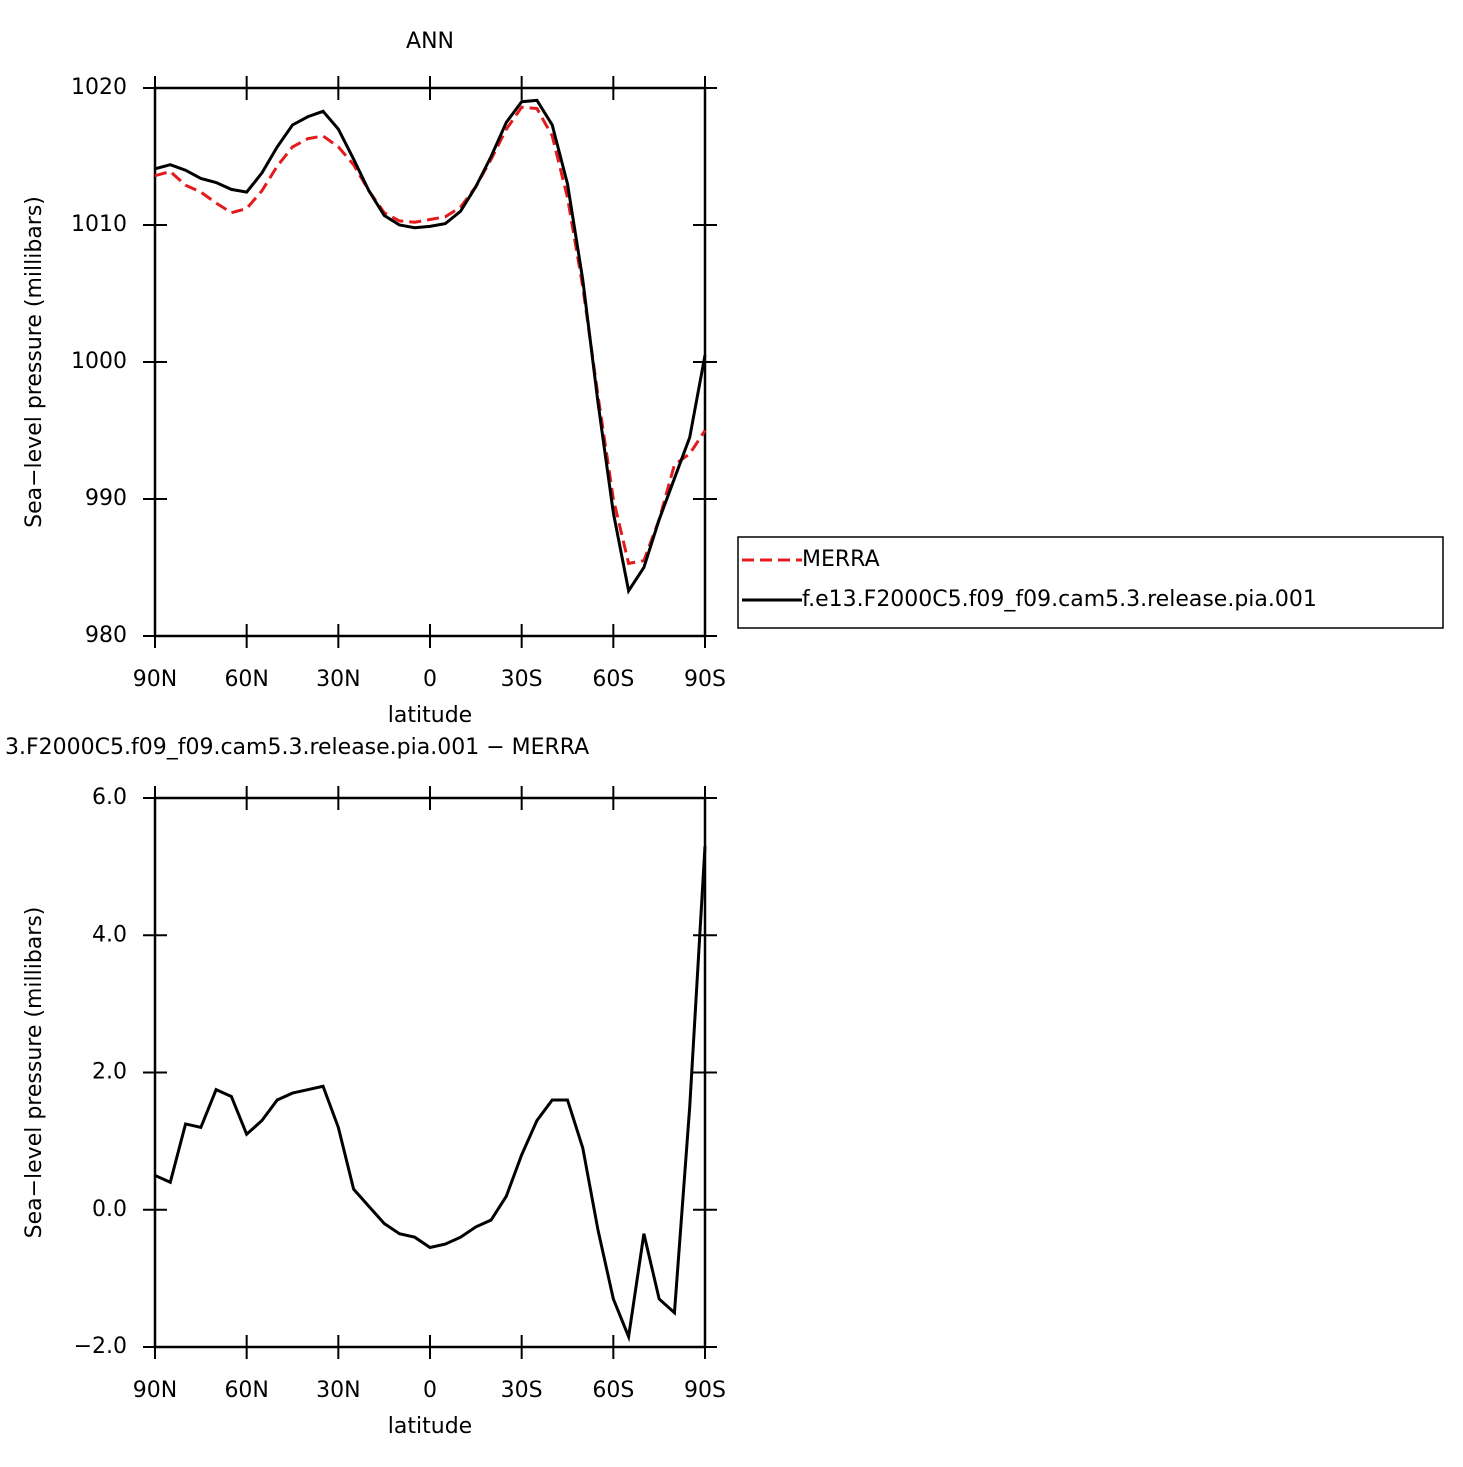 The width and height of the screenshot is (1463, 1467). I want to click on y-tick-label: 1010, so click(99, 224).